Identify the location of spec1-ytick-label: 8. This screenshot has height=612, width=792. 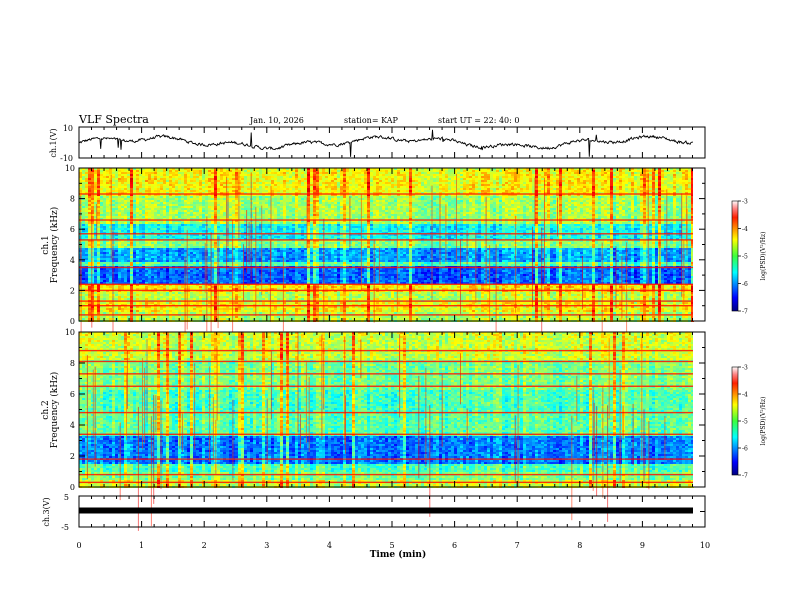
(72, 199).